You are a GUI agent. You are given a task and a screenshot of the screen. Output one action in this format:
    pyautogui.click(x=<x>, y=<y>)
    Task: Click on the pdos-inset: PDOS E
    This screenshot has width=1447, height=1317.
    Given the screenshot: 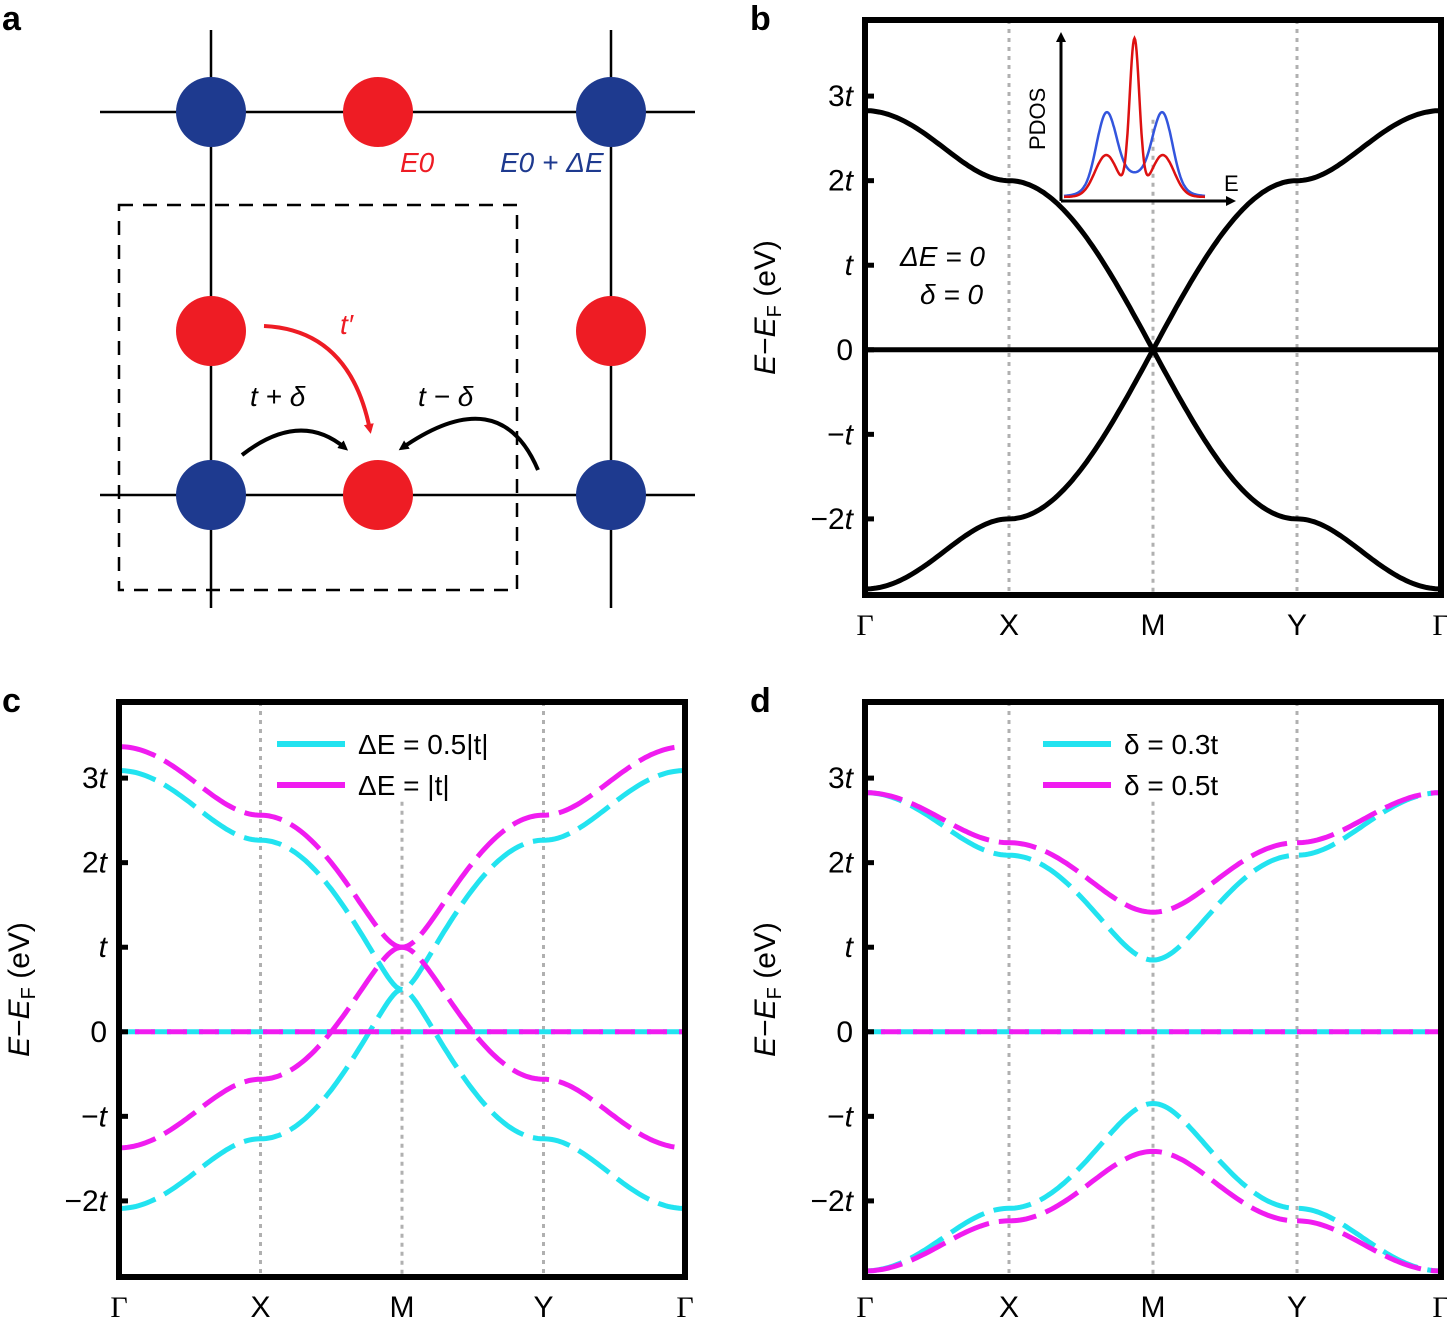 What is the action you would take?
    pyautogui.click(x=1132, y=119)
    